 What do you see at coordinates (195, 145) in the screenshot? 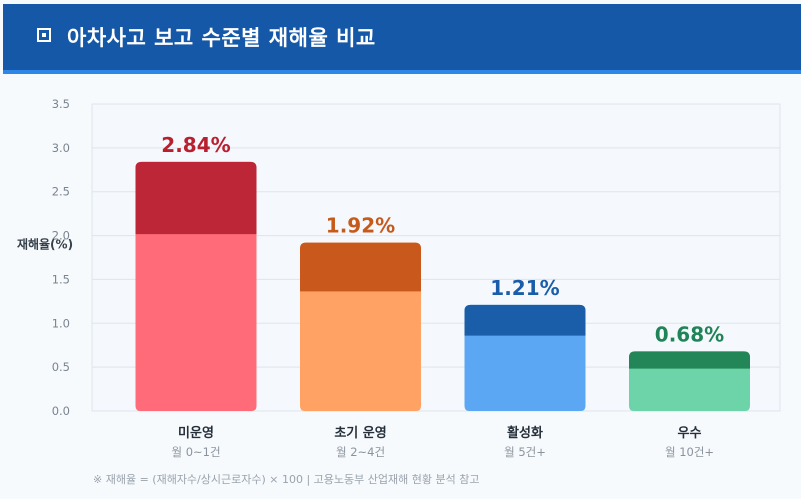
I see `data-label: 2.84%` at bounding box center [195, 145].